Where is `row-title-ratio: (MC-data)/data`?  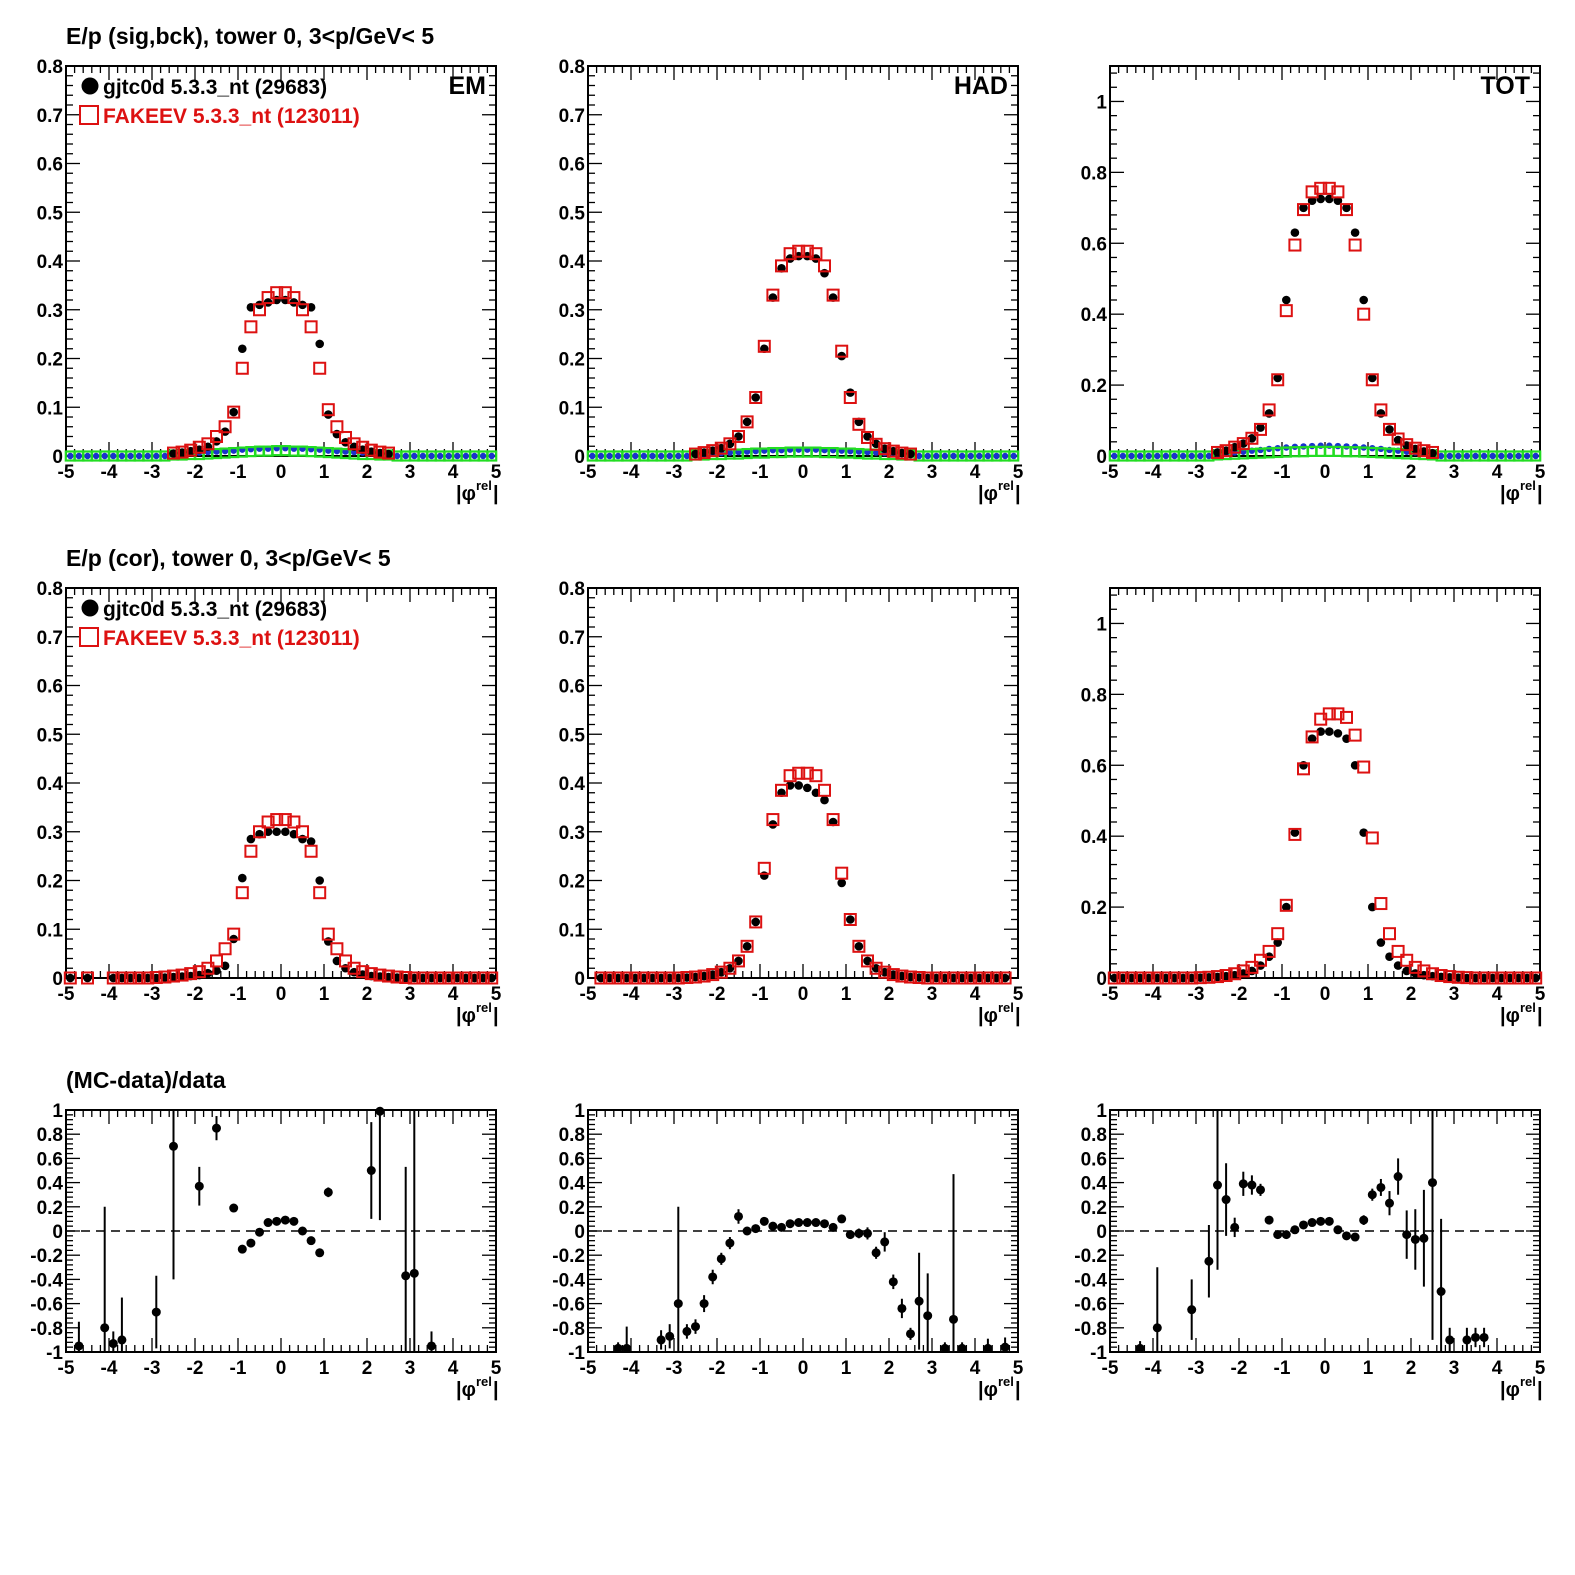
row-title-ratio: (MC-data)/data is located at coordinates (146, 1080).